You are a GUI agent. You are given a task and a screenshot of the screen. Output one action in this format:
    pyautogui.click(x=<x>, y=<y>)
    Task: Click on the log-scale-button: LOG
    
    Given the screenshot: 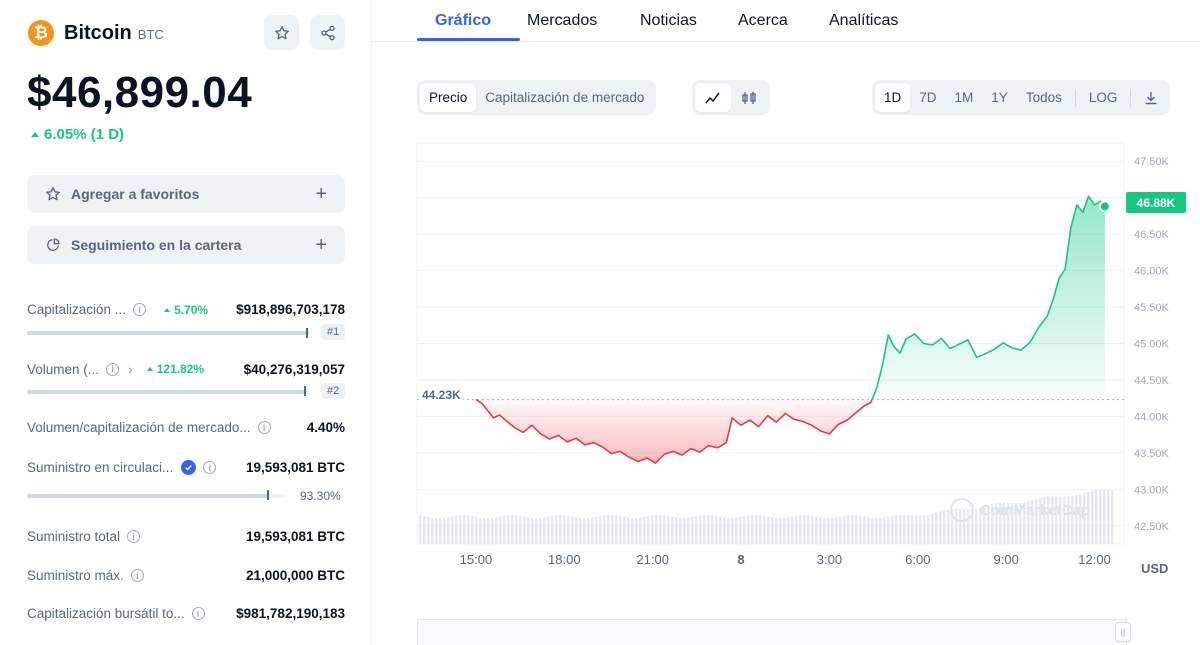 What is the action you would take?
    pyautogui.click(x=1103, y=97)
    